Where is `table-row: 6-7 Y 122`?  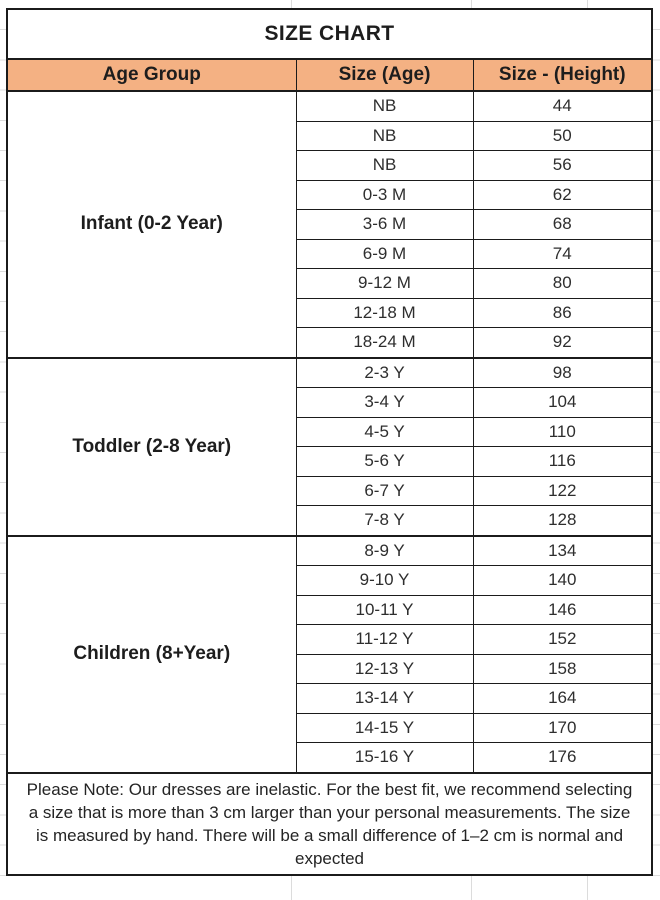 table-row: 6-7 Y 122 is located at coordinates (330, 490).